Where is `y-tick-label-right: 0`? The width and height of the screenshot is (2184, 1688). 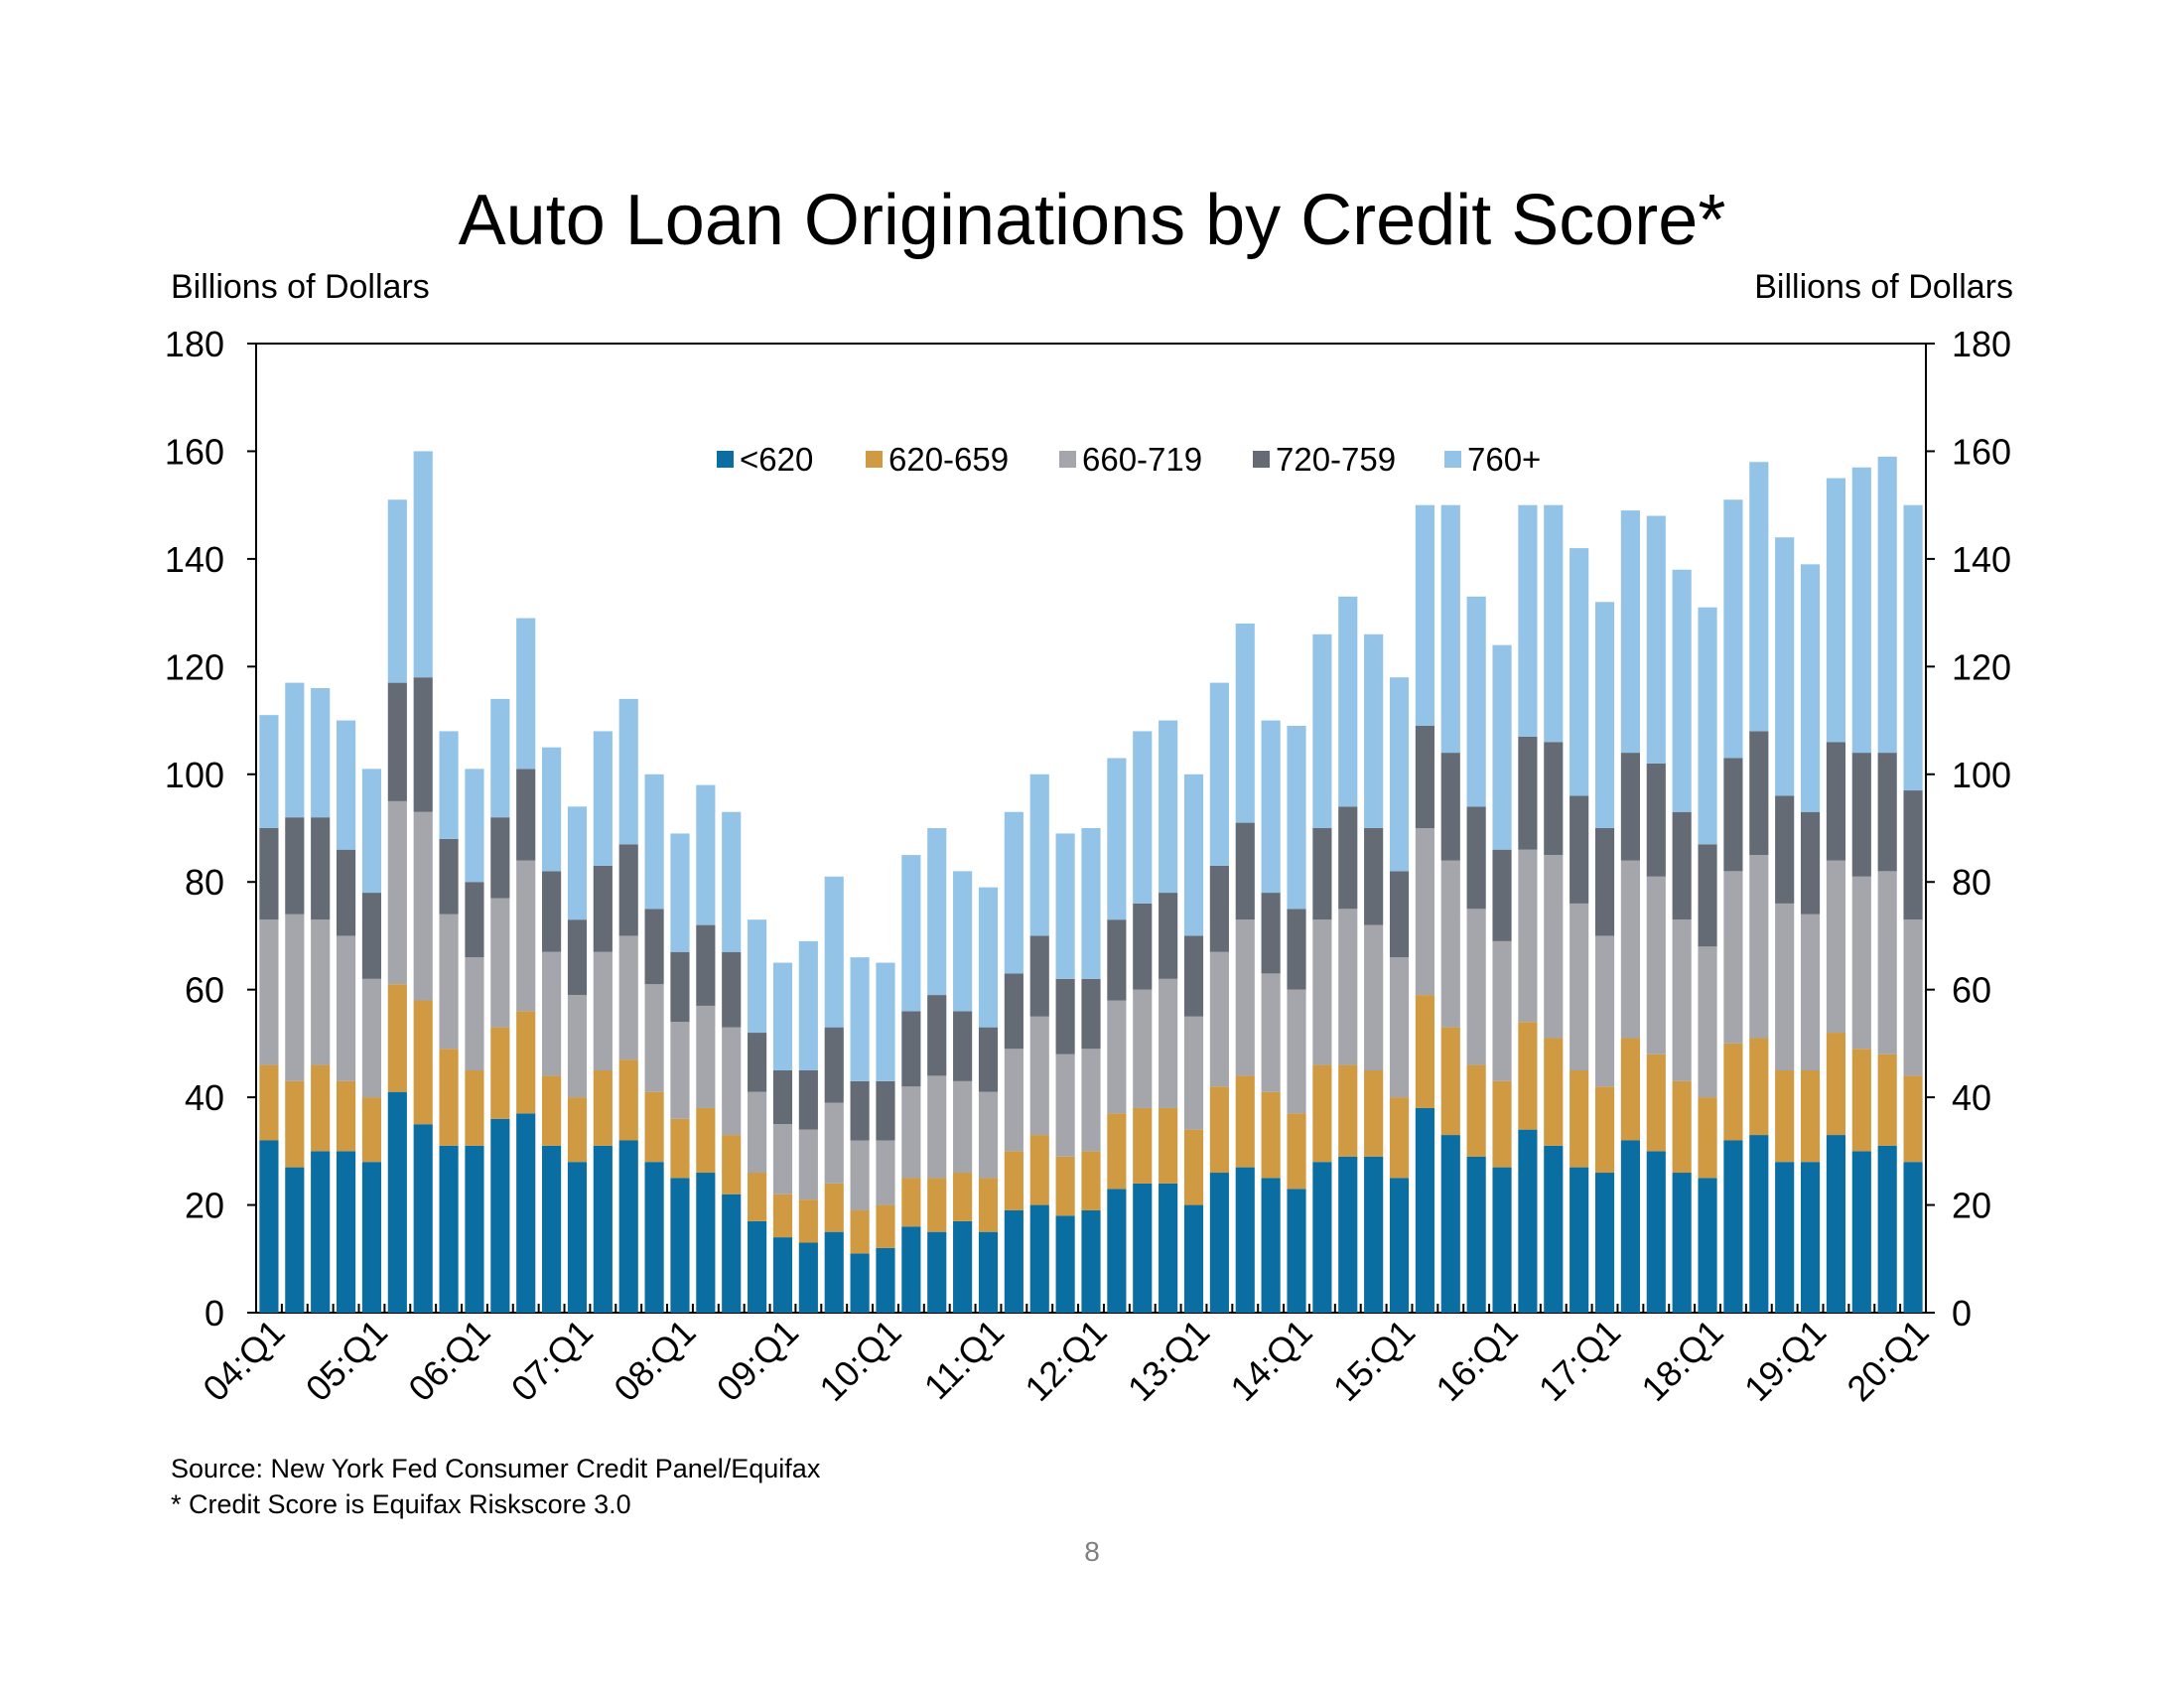
y-tick-label-right: 0 is located at coordinates (1962, 1313).